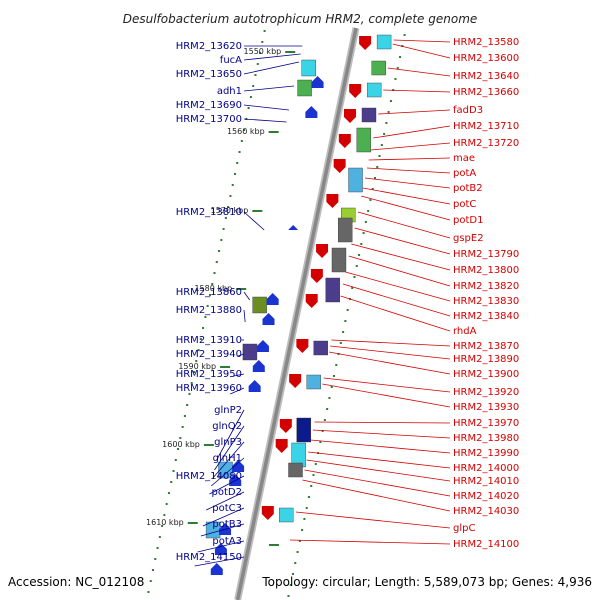  Describe the element at coordinates (486, 374) in the screenshot. I see `right-gene-label: HRM2_13900` at that location.